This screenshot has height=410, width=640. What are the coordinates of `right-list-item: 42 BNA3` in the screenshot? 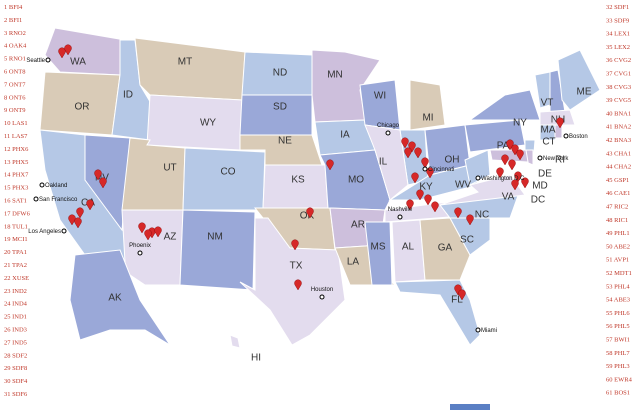 It's located at (618, 140).